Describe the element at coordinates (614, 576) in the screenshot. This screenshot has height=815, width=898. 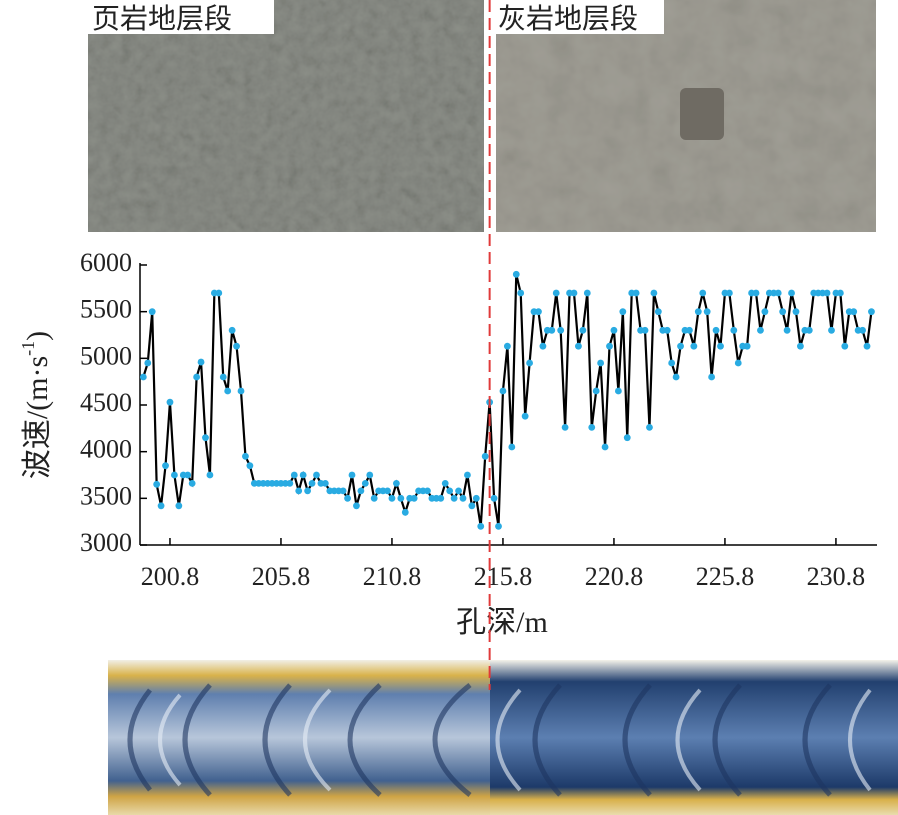
I see `x-tick-label: 220.8` at that location.